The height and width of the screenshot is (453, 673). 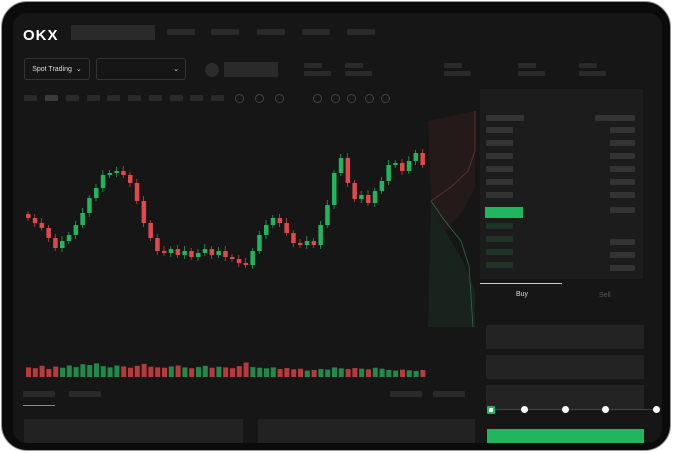 I want to click on price-input, so click(x=565, y=337).